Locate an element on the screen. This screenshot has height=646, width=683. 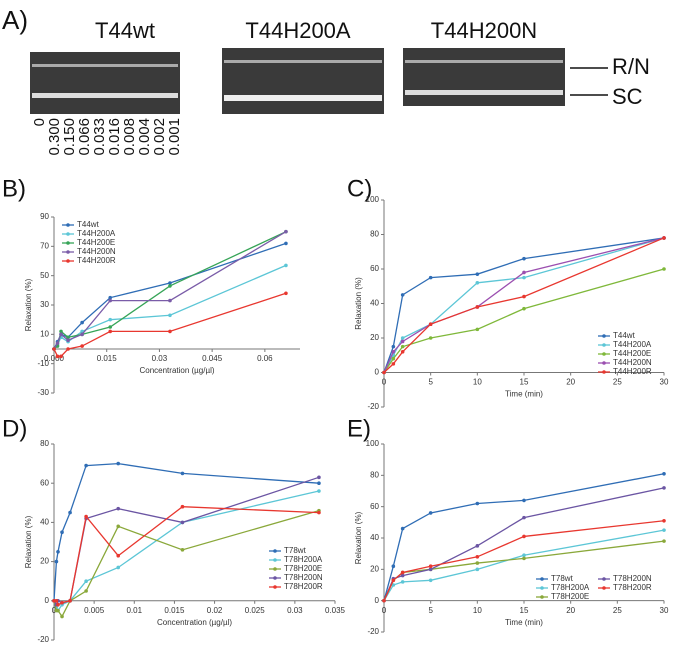
lane-label: 0.016 is located at coordinates (114, 137).